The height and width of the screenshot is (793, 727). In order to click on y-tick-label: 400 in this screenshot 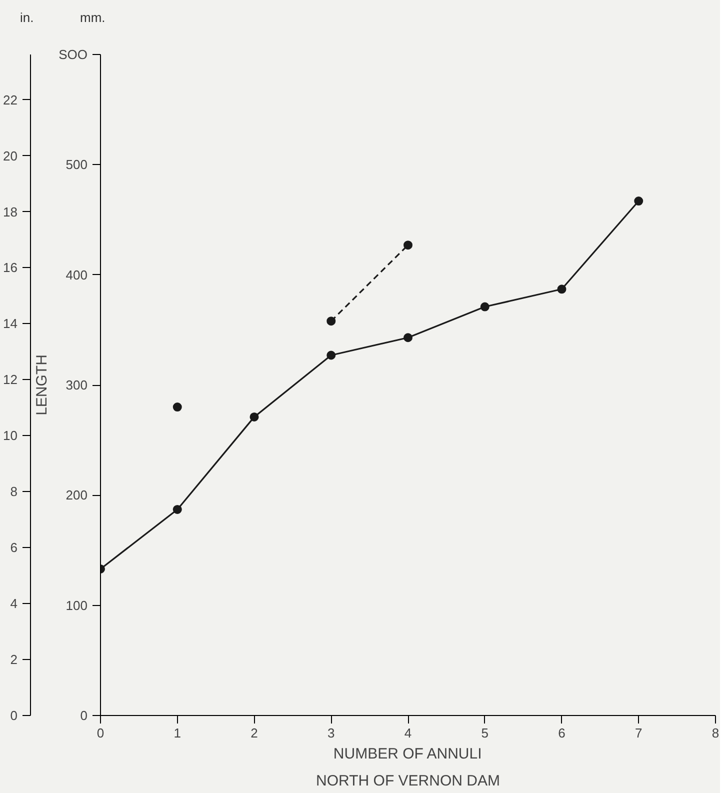, I will do `click(77, 274)`.